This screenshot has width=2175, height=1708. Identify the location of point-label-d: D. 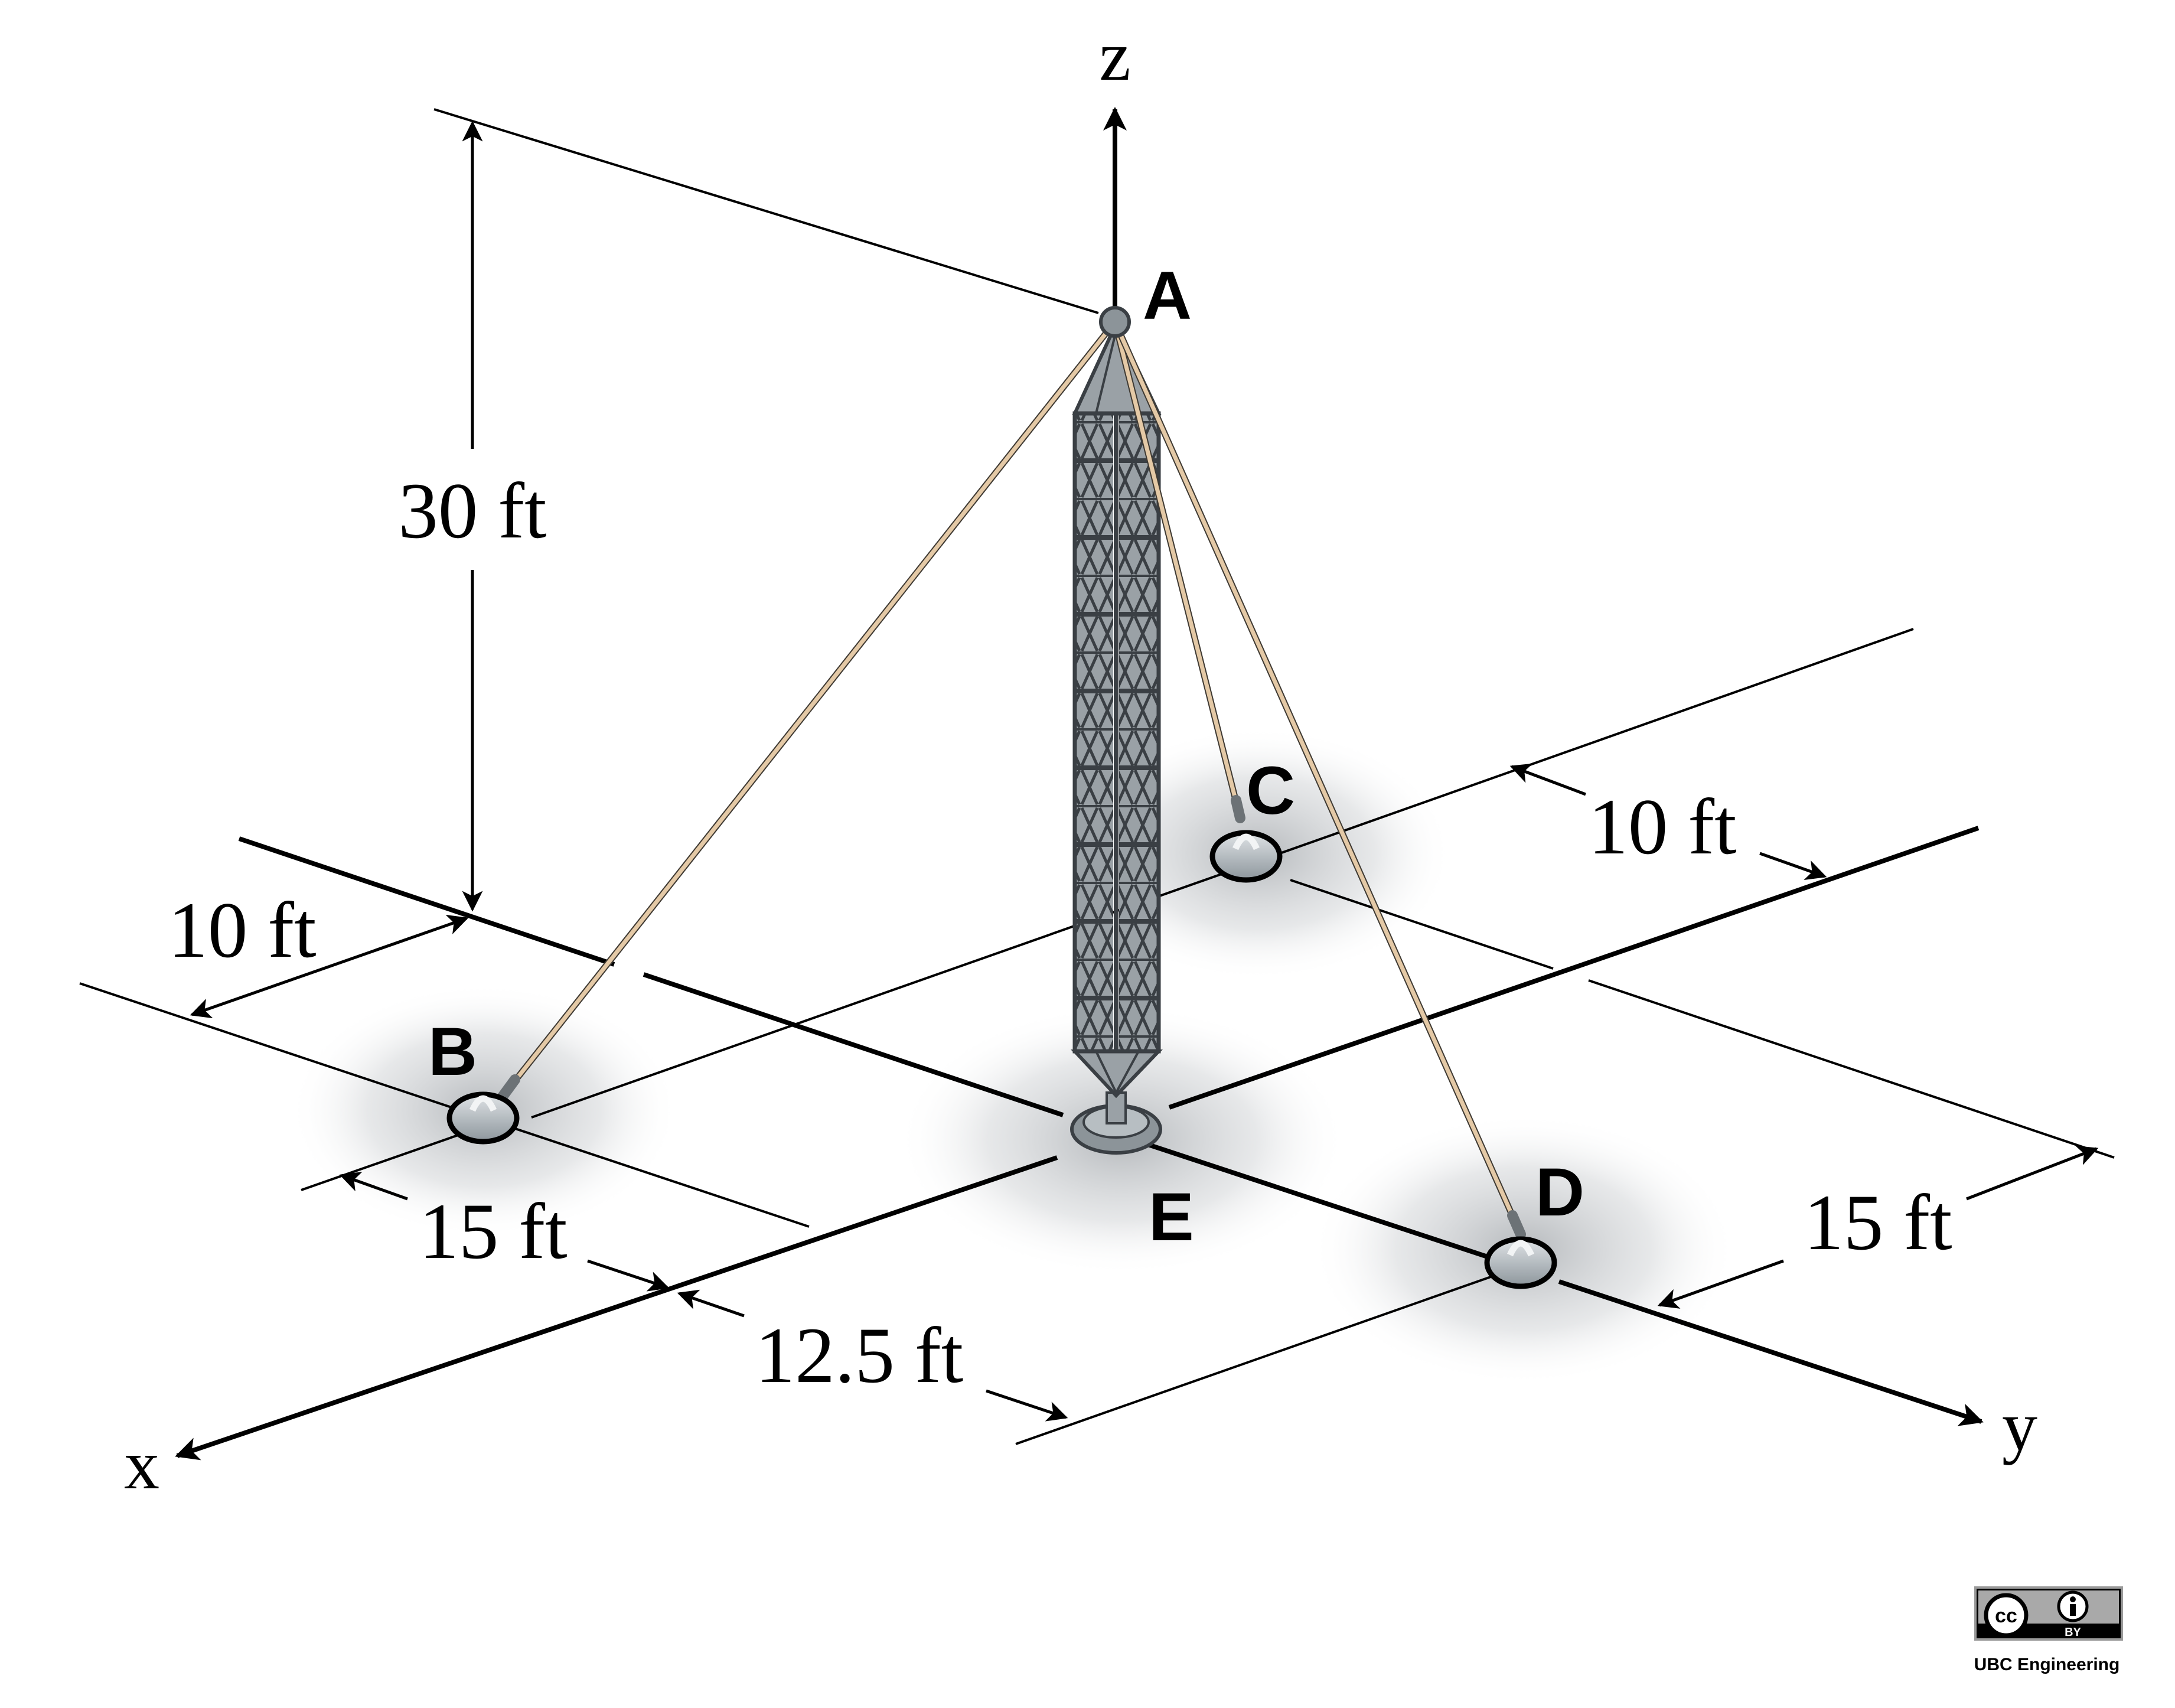
(1559, 1192).